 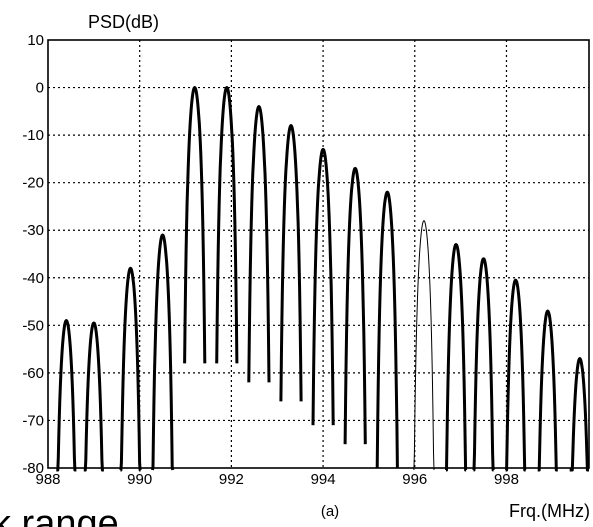 I want to click on y-tick-label: 0, so click(x=40, y=88).